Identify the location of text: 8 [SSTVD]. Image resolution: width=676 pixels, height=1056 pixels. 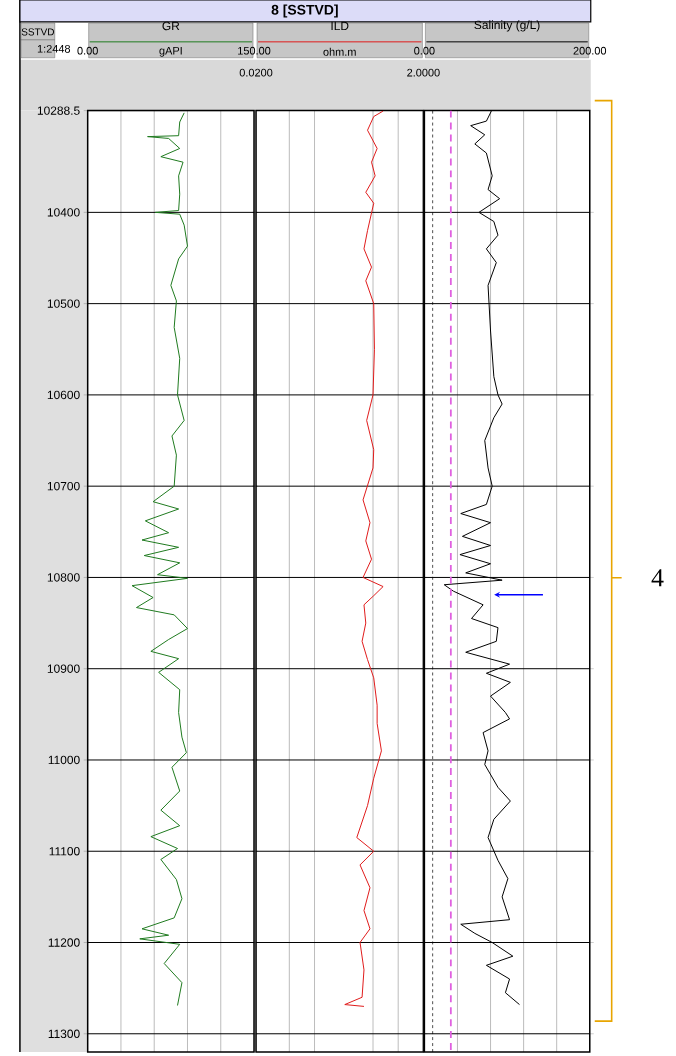
(304, 11).